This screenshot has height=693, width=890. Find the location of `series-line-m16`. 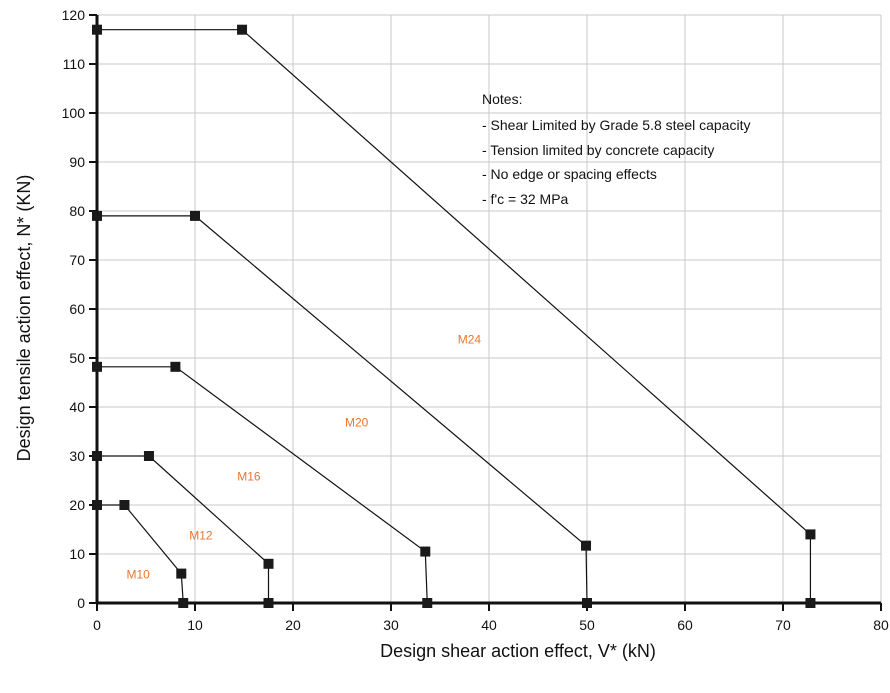

series-line-m16 is located at coordinates (262, 485).